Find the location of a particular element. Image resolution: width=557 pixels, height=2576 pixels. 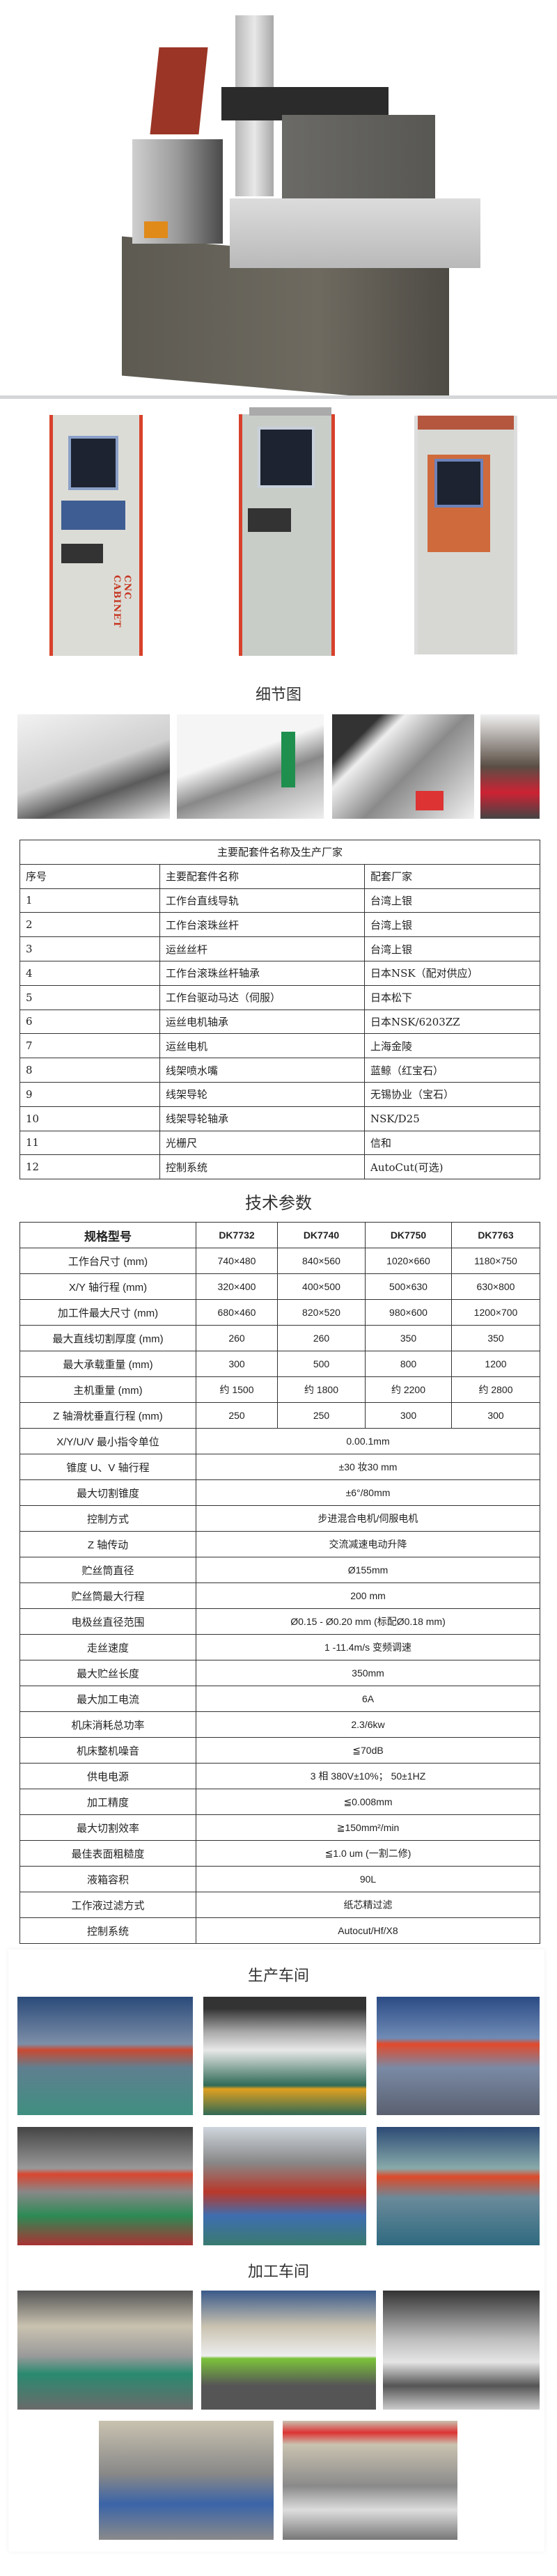

spec-label-cell: 最大直线切割厚度 (mm) is located at coordinates (107, 1338).